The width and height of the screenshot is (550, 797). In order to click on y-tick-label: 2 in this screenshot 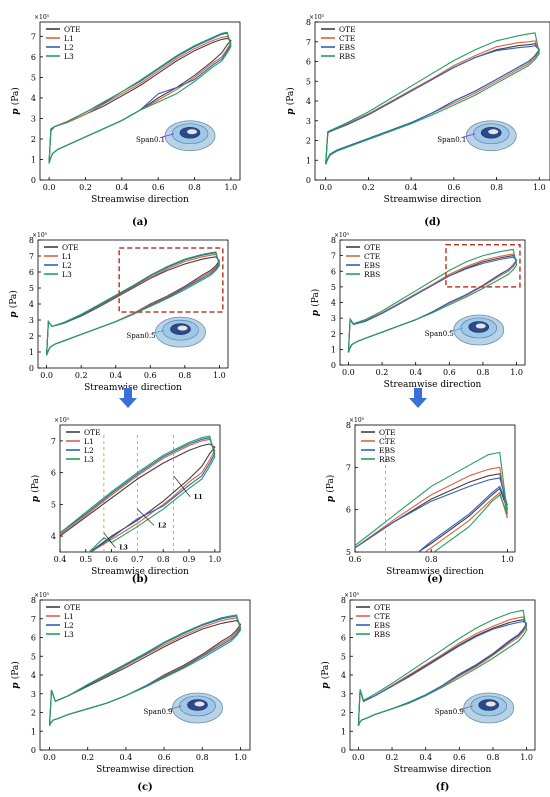, I will do `click(33, 713)`.